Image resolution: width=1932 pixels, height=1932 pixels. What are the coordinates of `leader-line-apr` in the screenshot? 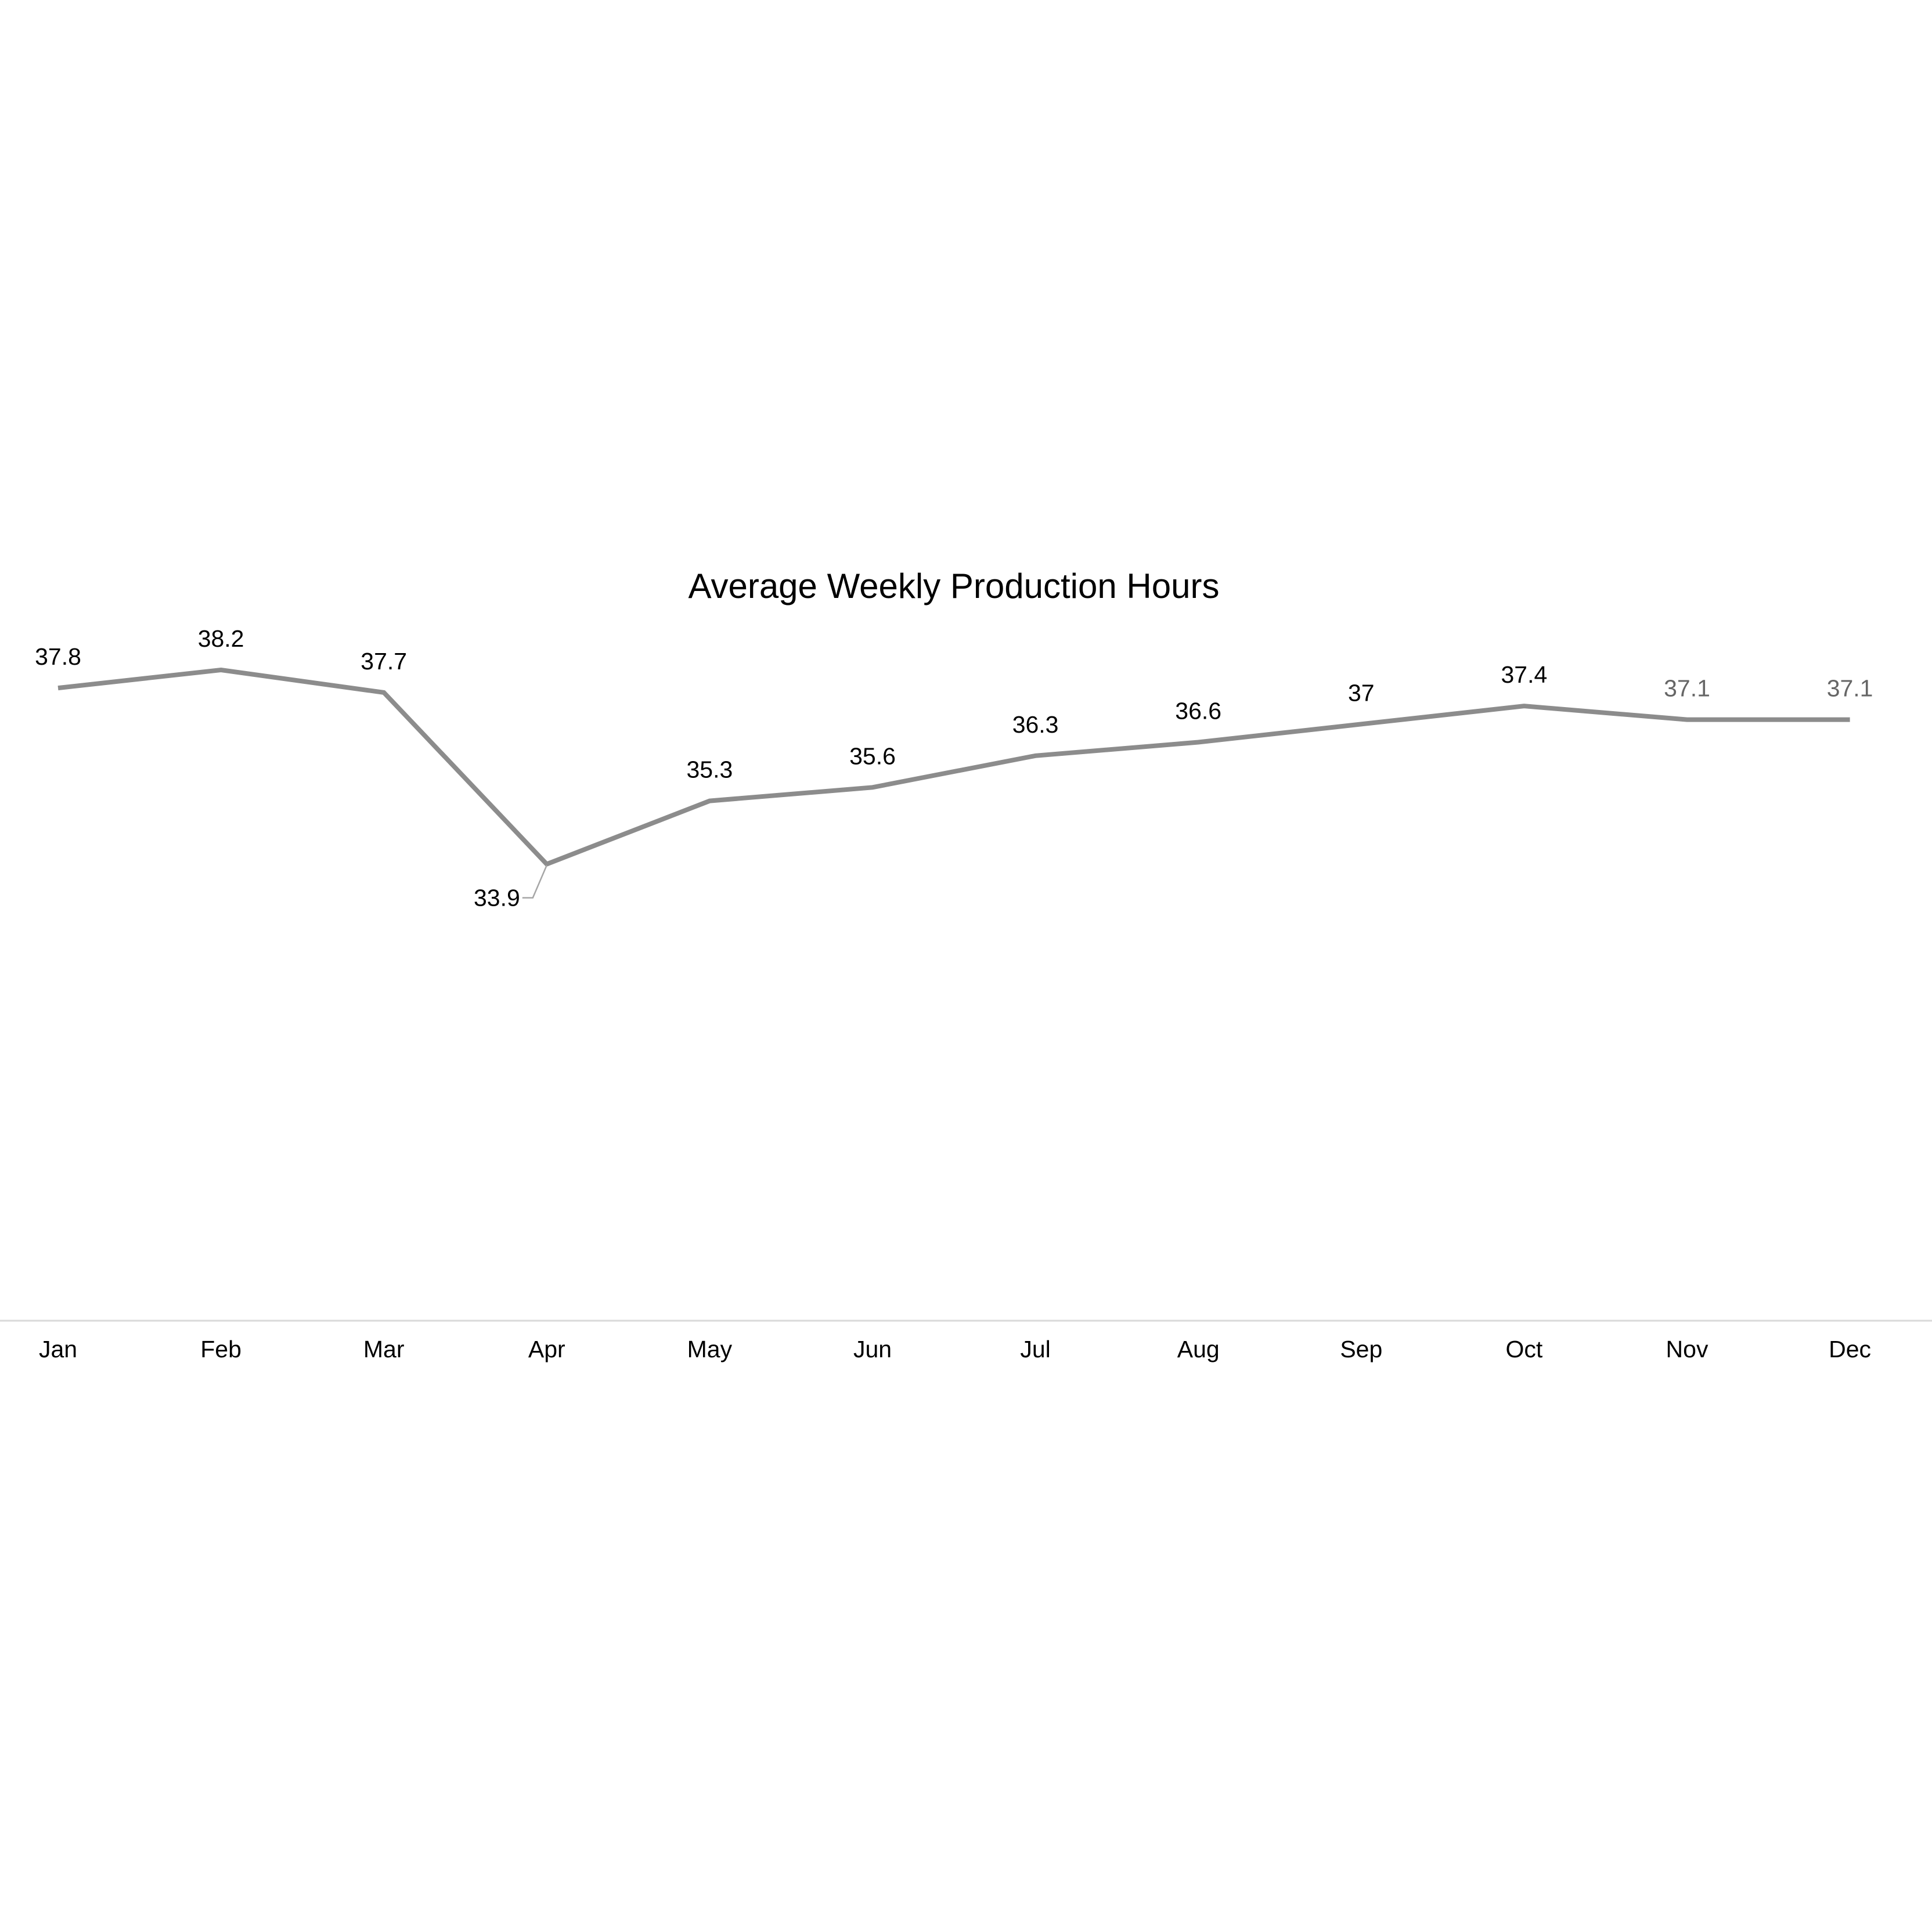 It's located at (534, 882).